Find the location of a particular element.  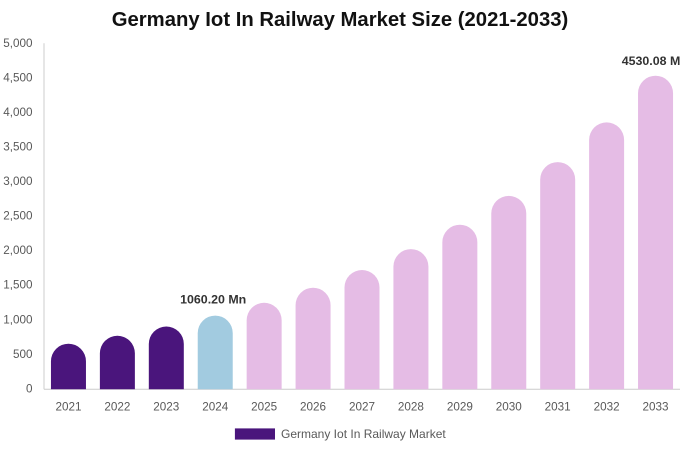

svg-text: 0 is located at coordinates (29, 388).